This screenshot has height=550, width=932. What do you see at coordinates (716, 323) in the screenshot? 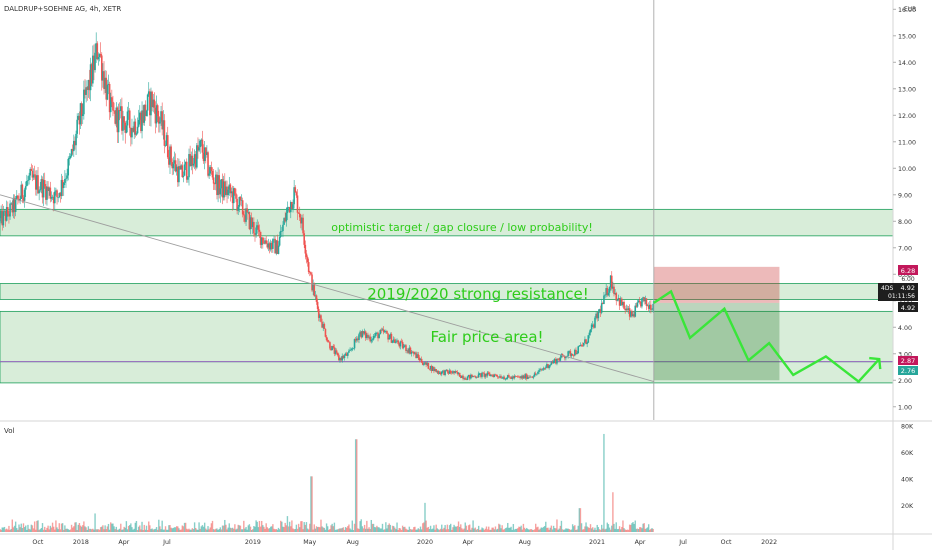
I see `position-tool` at bounding box center [716, 323].